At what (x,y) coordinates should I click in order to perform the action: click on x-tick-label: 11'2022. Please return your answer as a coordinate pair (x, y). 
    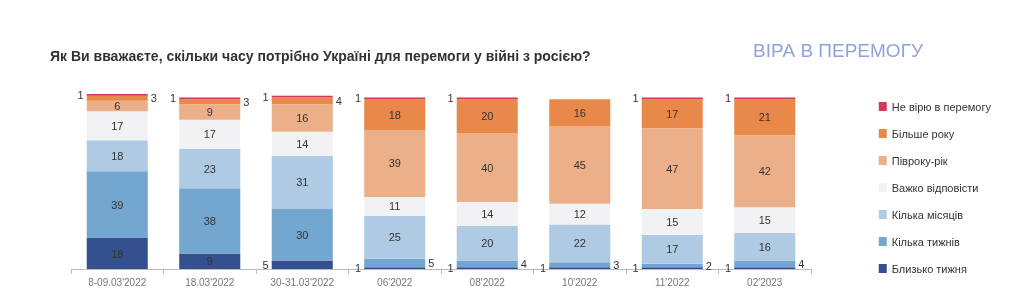
    Looking at the image, I should click on (672, 282).